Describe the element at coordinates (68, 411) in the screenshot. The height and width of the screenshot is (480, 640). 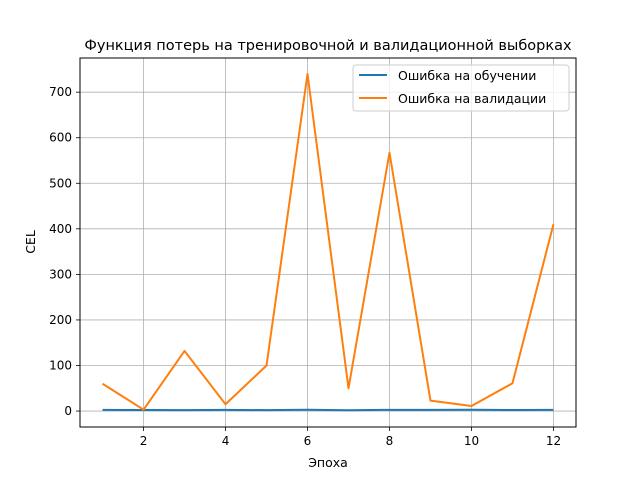
I see `y-tick-label: 0` at that location.